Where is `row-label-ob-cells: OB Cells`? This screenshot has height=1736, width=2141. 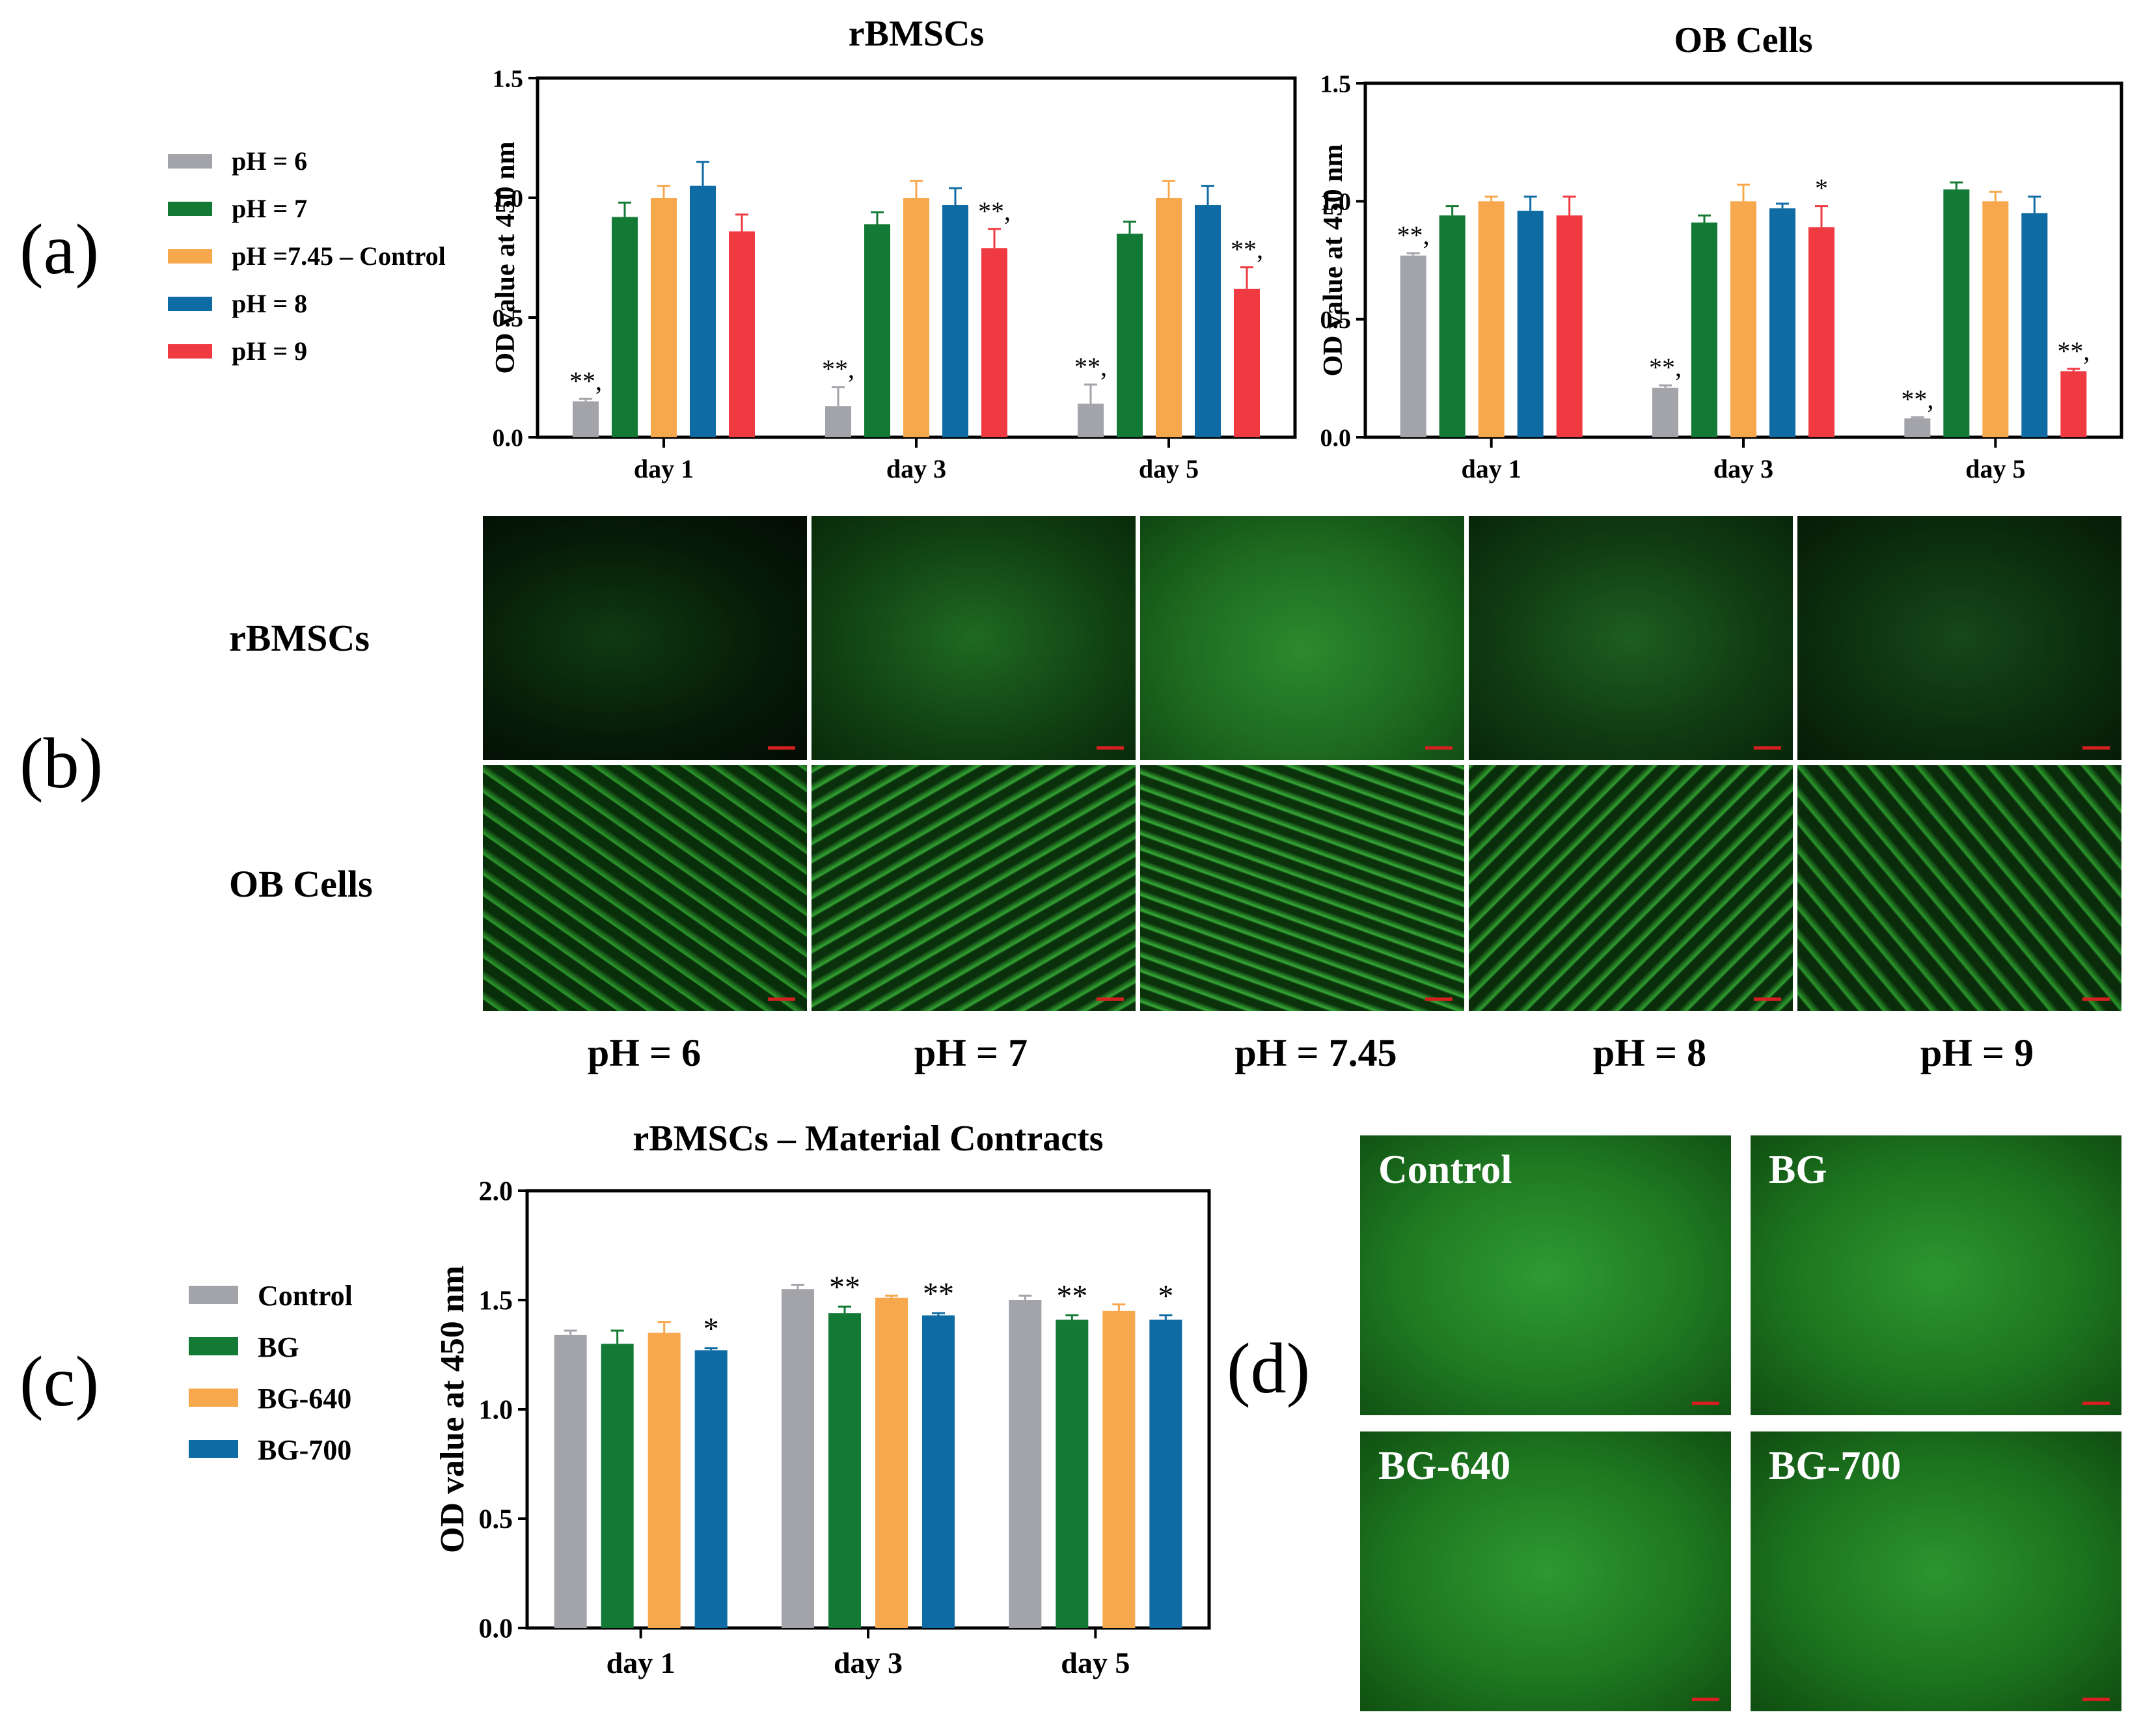 row-label-ob-cells: OB Cells is located at coordinates (301, 884).